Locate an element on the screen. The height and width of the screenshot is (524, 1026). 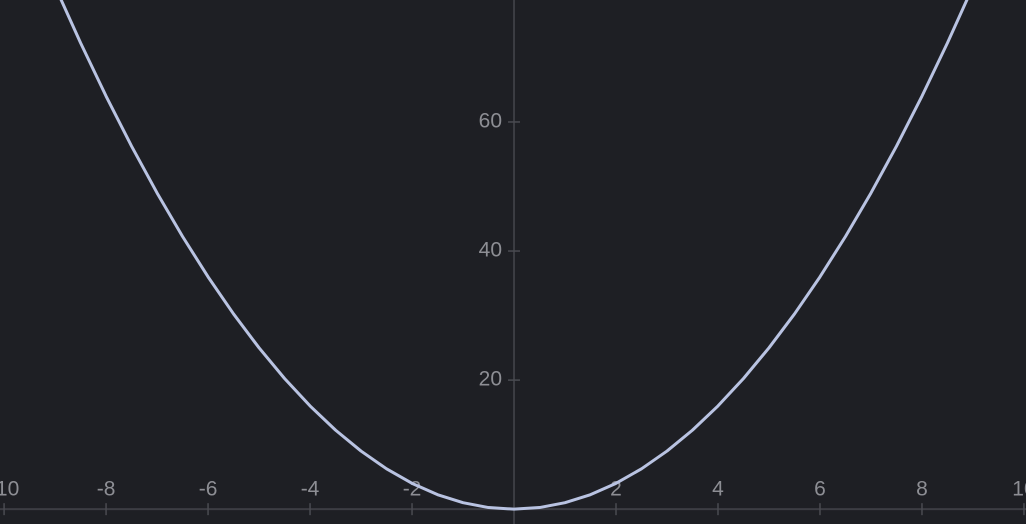
y-tick-label: 20 is located at coordinates (490, 379).